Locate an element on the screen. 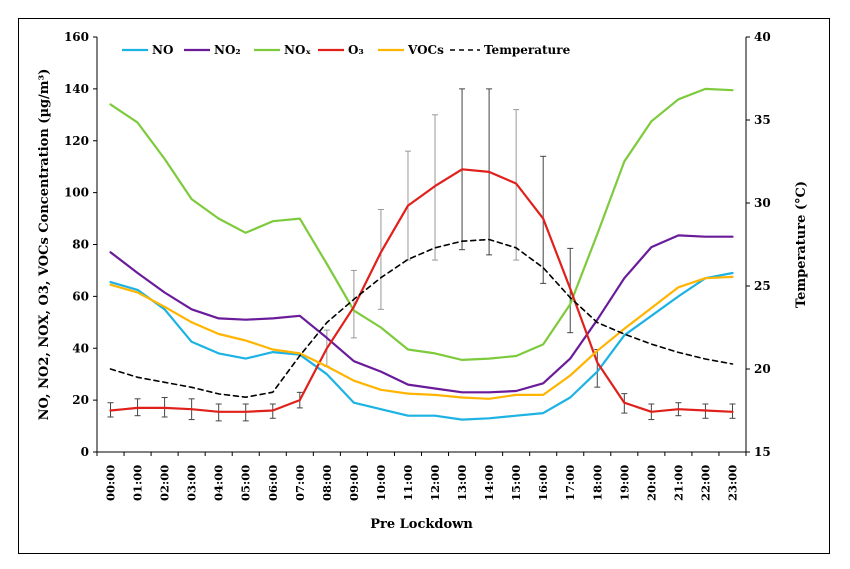  x-axis-title: Pre Lockdown is located at coordinates (421, 524).